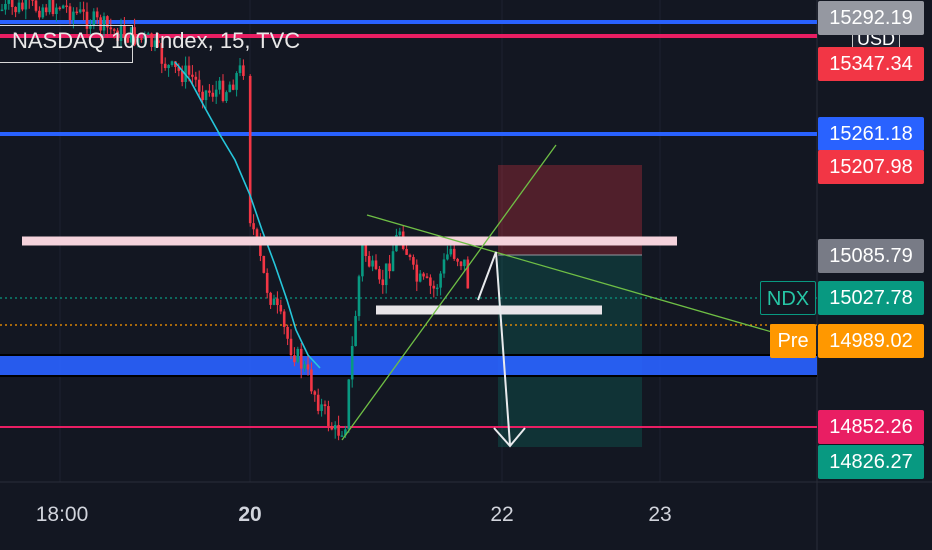  What do you see at coordinates (660, 514) in the screenshot?
I see `time-tick-label: 23` at bounding box center [660, 514].